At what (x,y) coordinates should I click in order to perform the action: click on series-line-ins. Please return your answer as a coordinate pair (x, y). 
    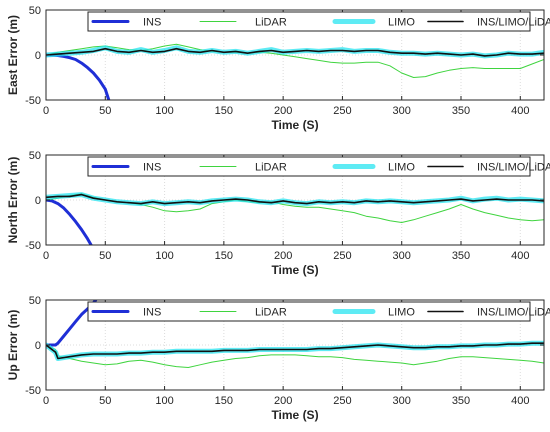
    Looking at the image, I should click on (69, 221).